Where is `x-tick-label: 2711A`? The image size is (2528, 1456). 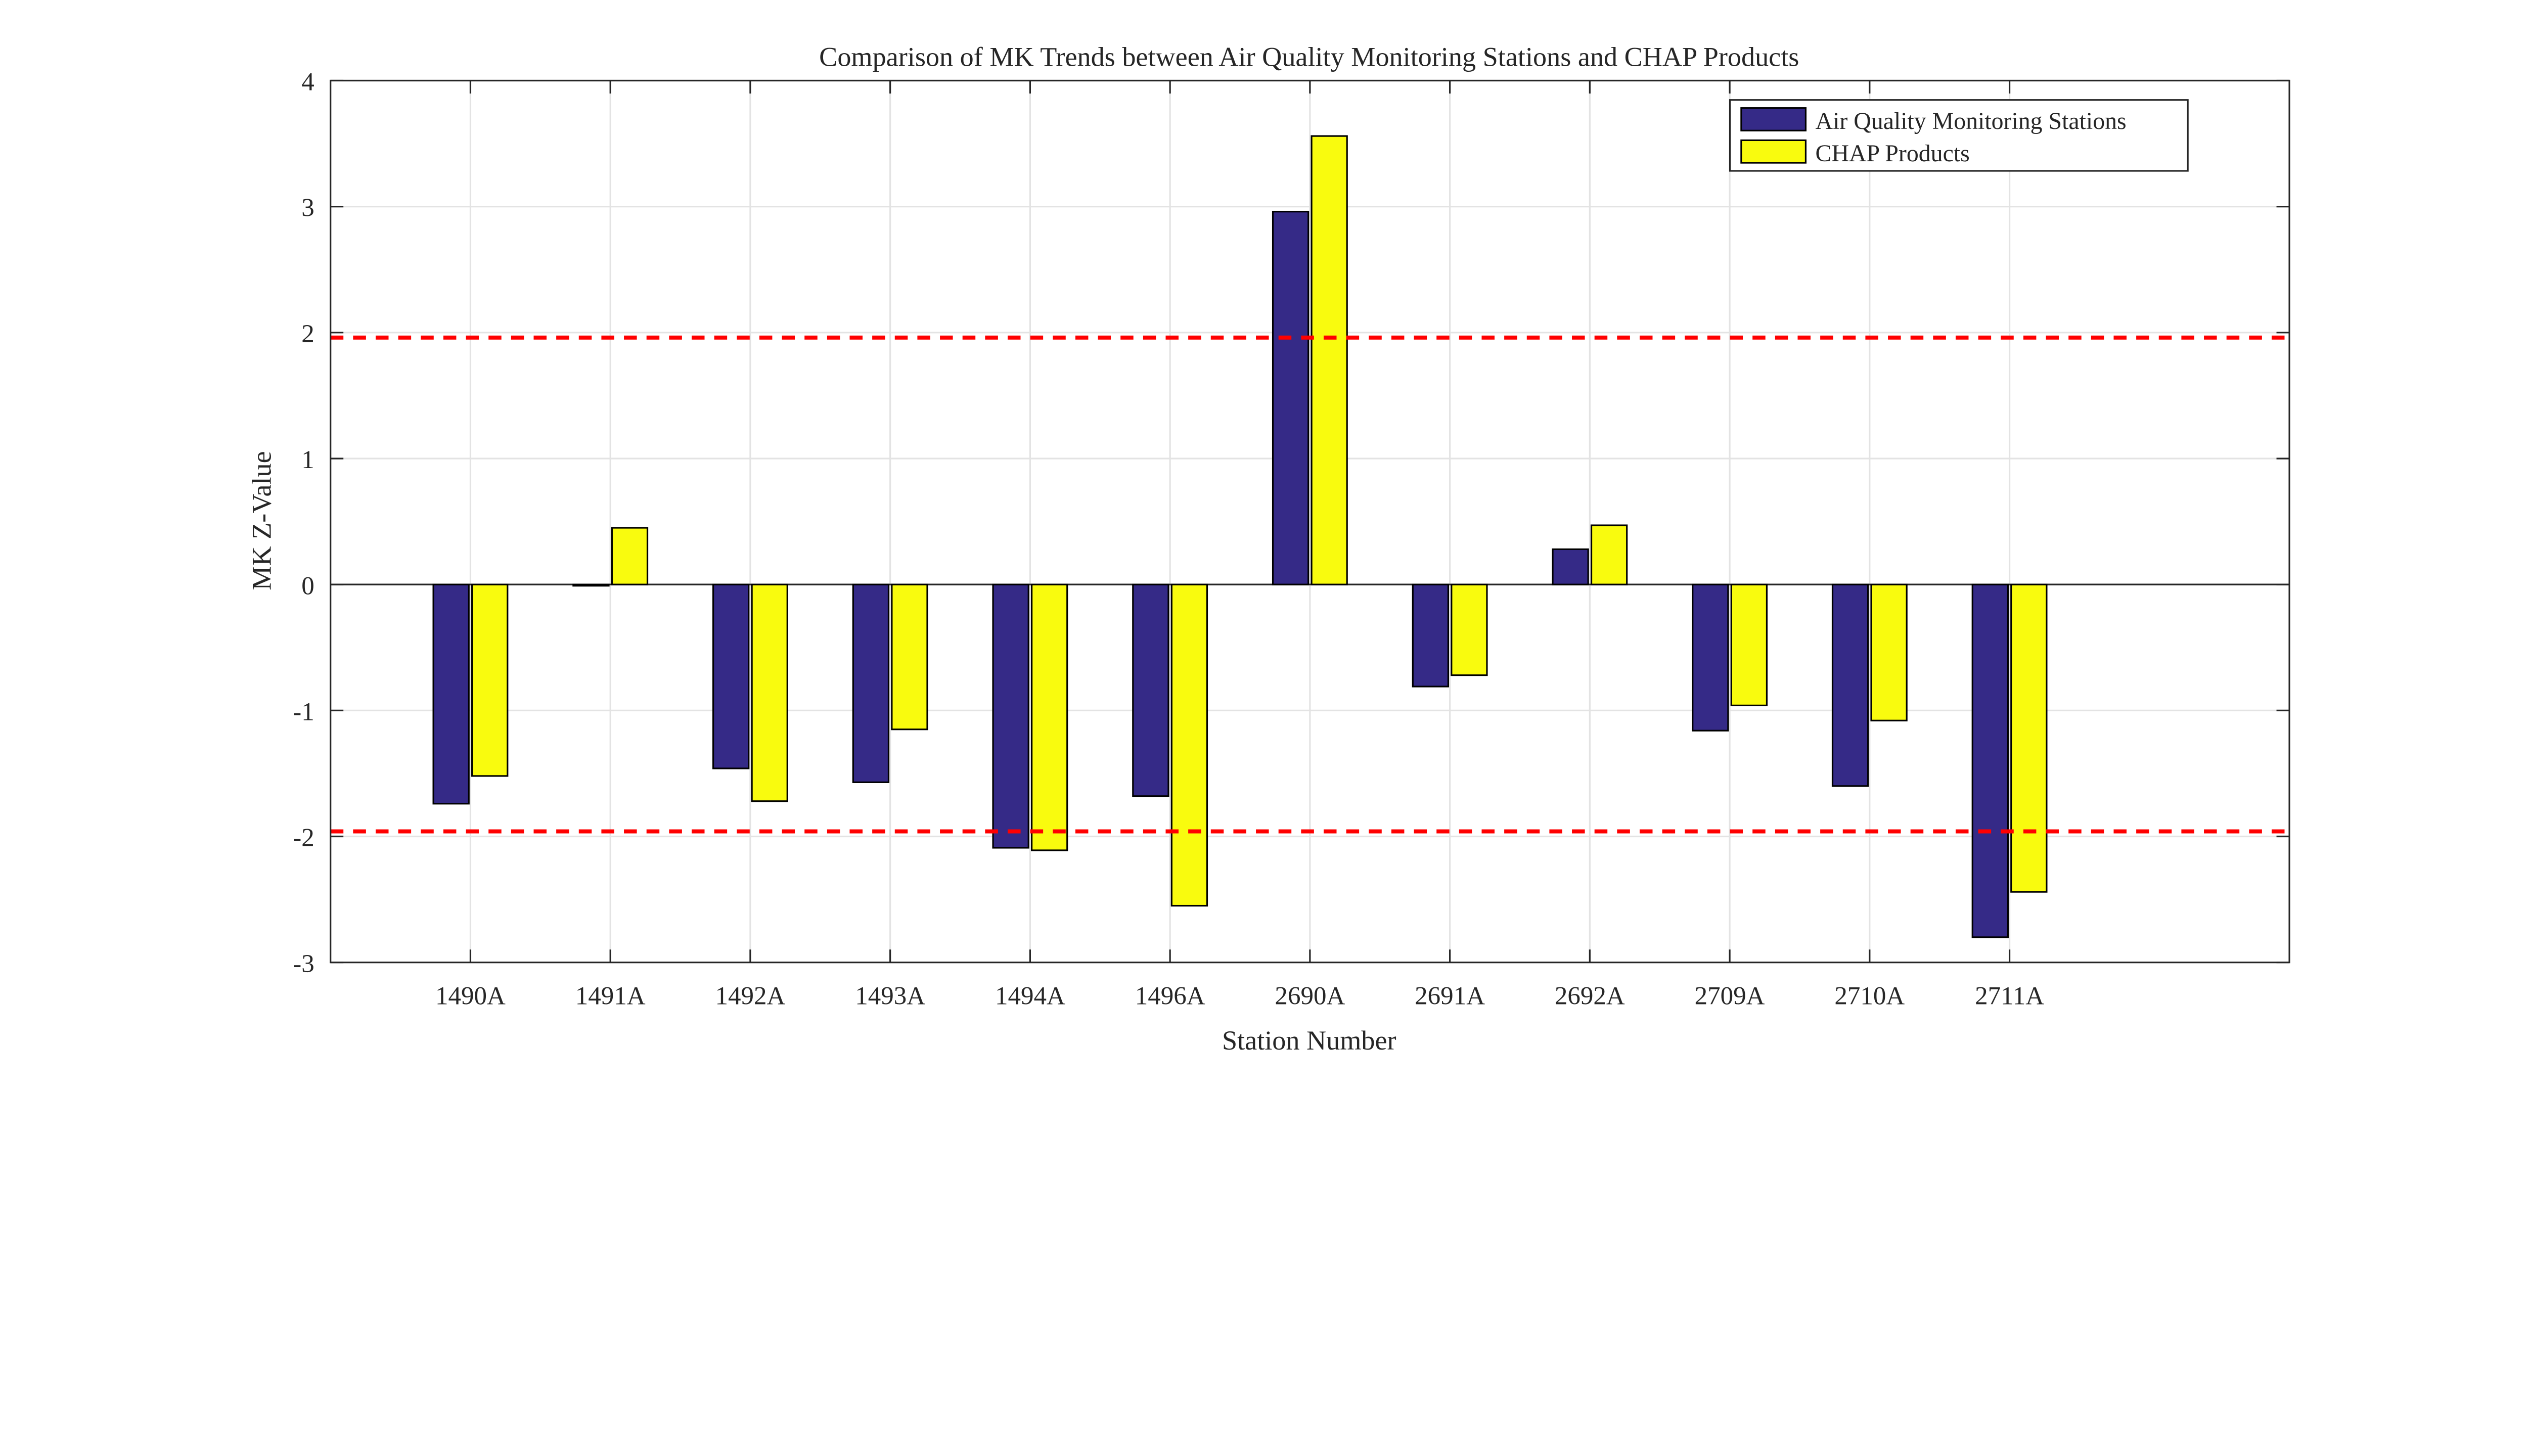 x-tick-label: 2711A is located at coordinates (2010, 996).